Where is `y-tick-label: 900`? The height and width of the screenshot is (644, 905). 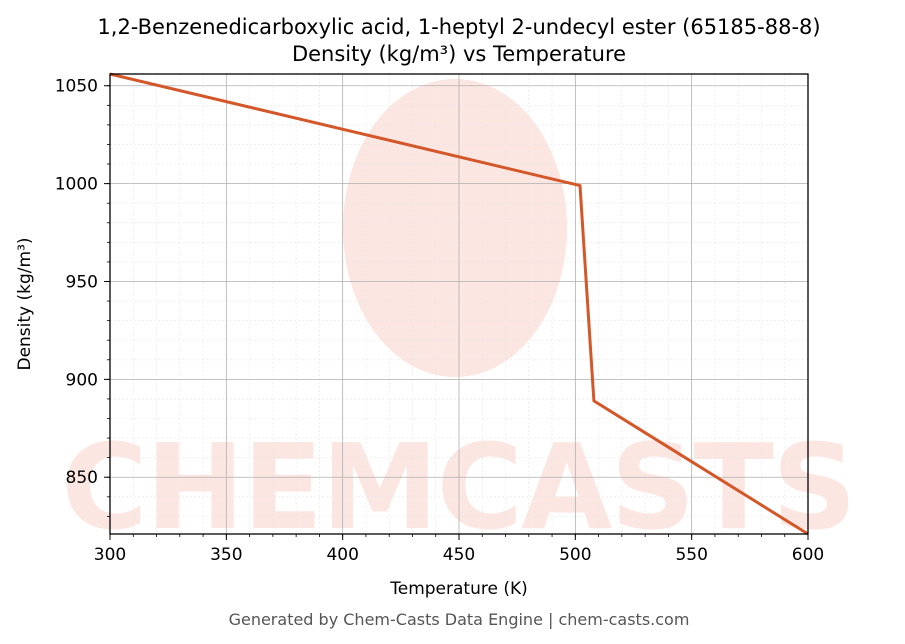 y-tick-label: 900 is located at coordinates (82, 380).